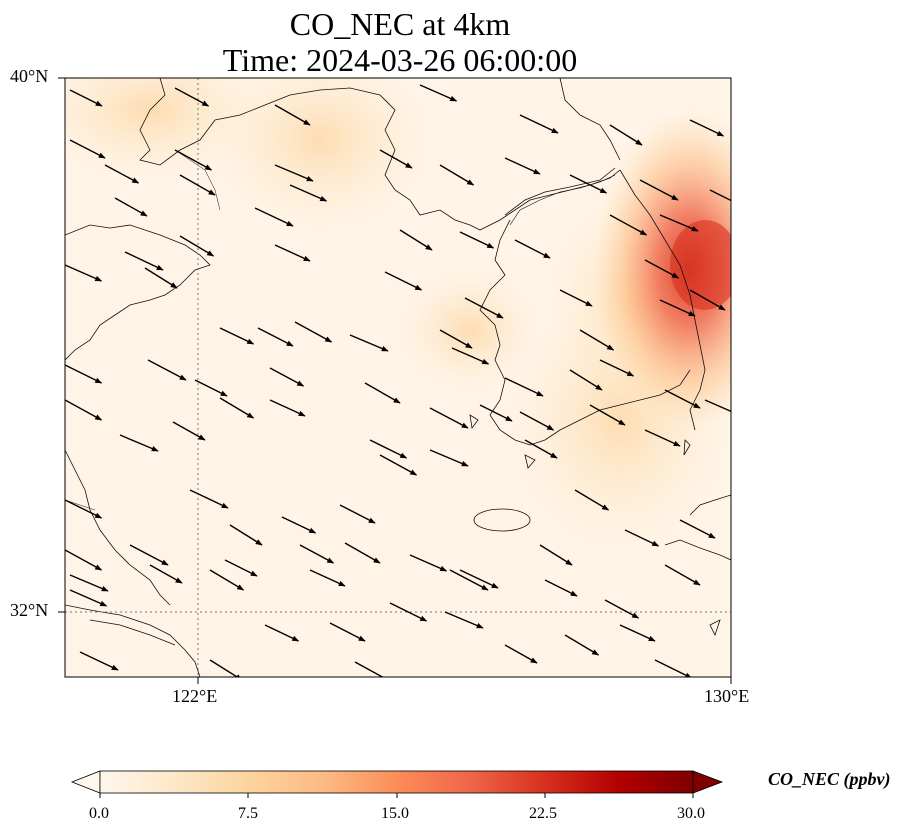 The image size is (920, 836). What do you see at coordinates (195, 696) in the screenshot?
I see `lon-label-122e: 122°E` at bounding box center [195, 696].